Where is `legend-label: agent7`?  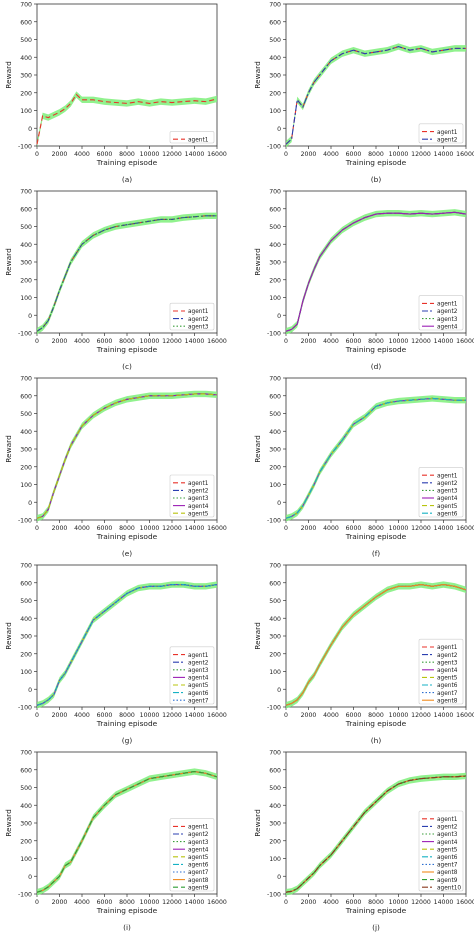
legend-label: agent7 is located at coordinates (447, 694).